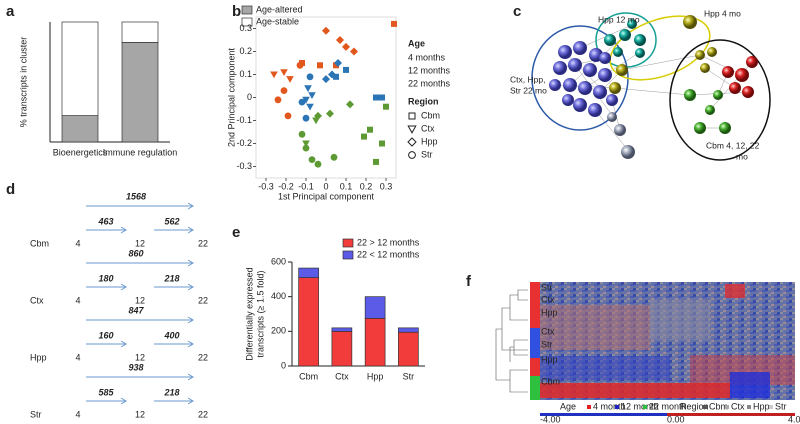 The width and height of the screenshot is (800, 424). I want to click on legend-label: Cbm, so click(430, 115).